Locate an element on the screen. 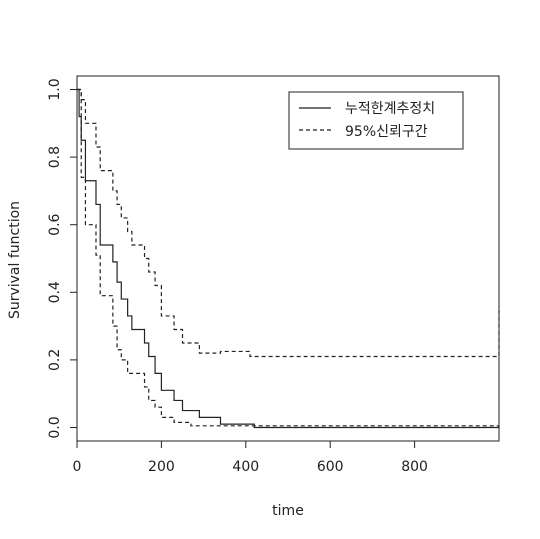  x-tick-label: 800 is located at coordinates (414, 467).